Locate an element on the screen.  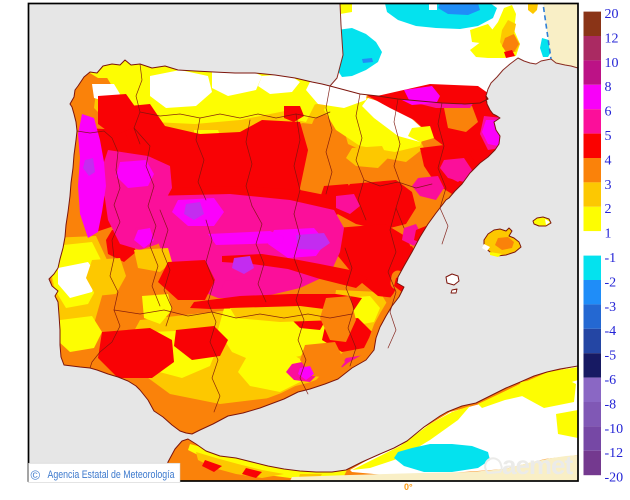
svg-text: 6 is located at coordinates (608, 112).